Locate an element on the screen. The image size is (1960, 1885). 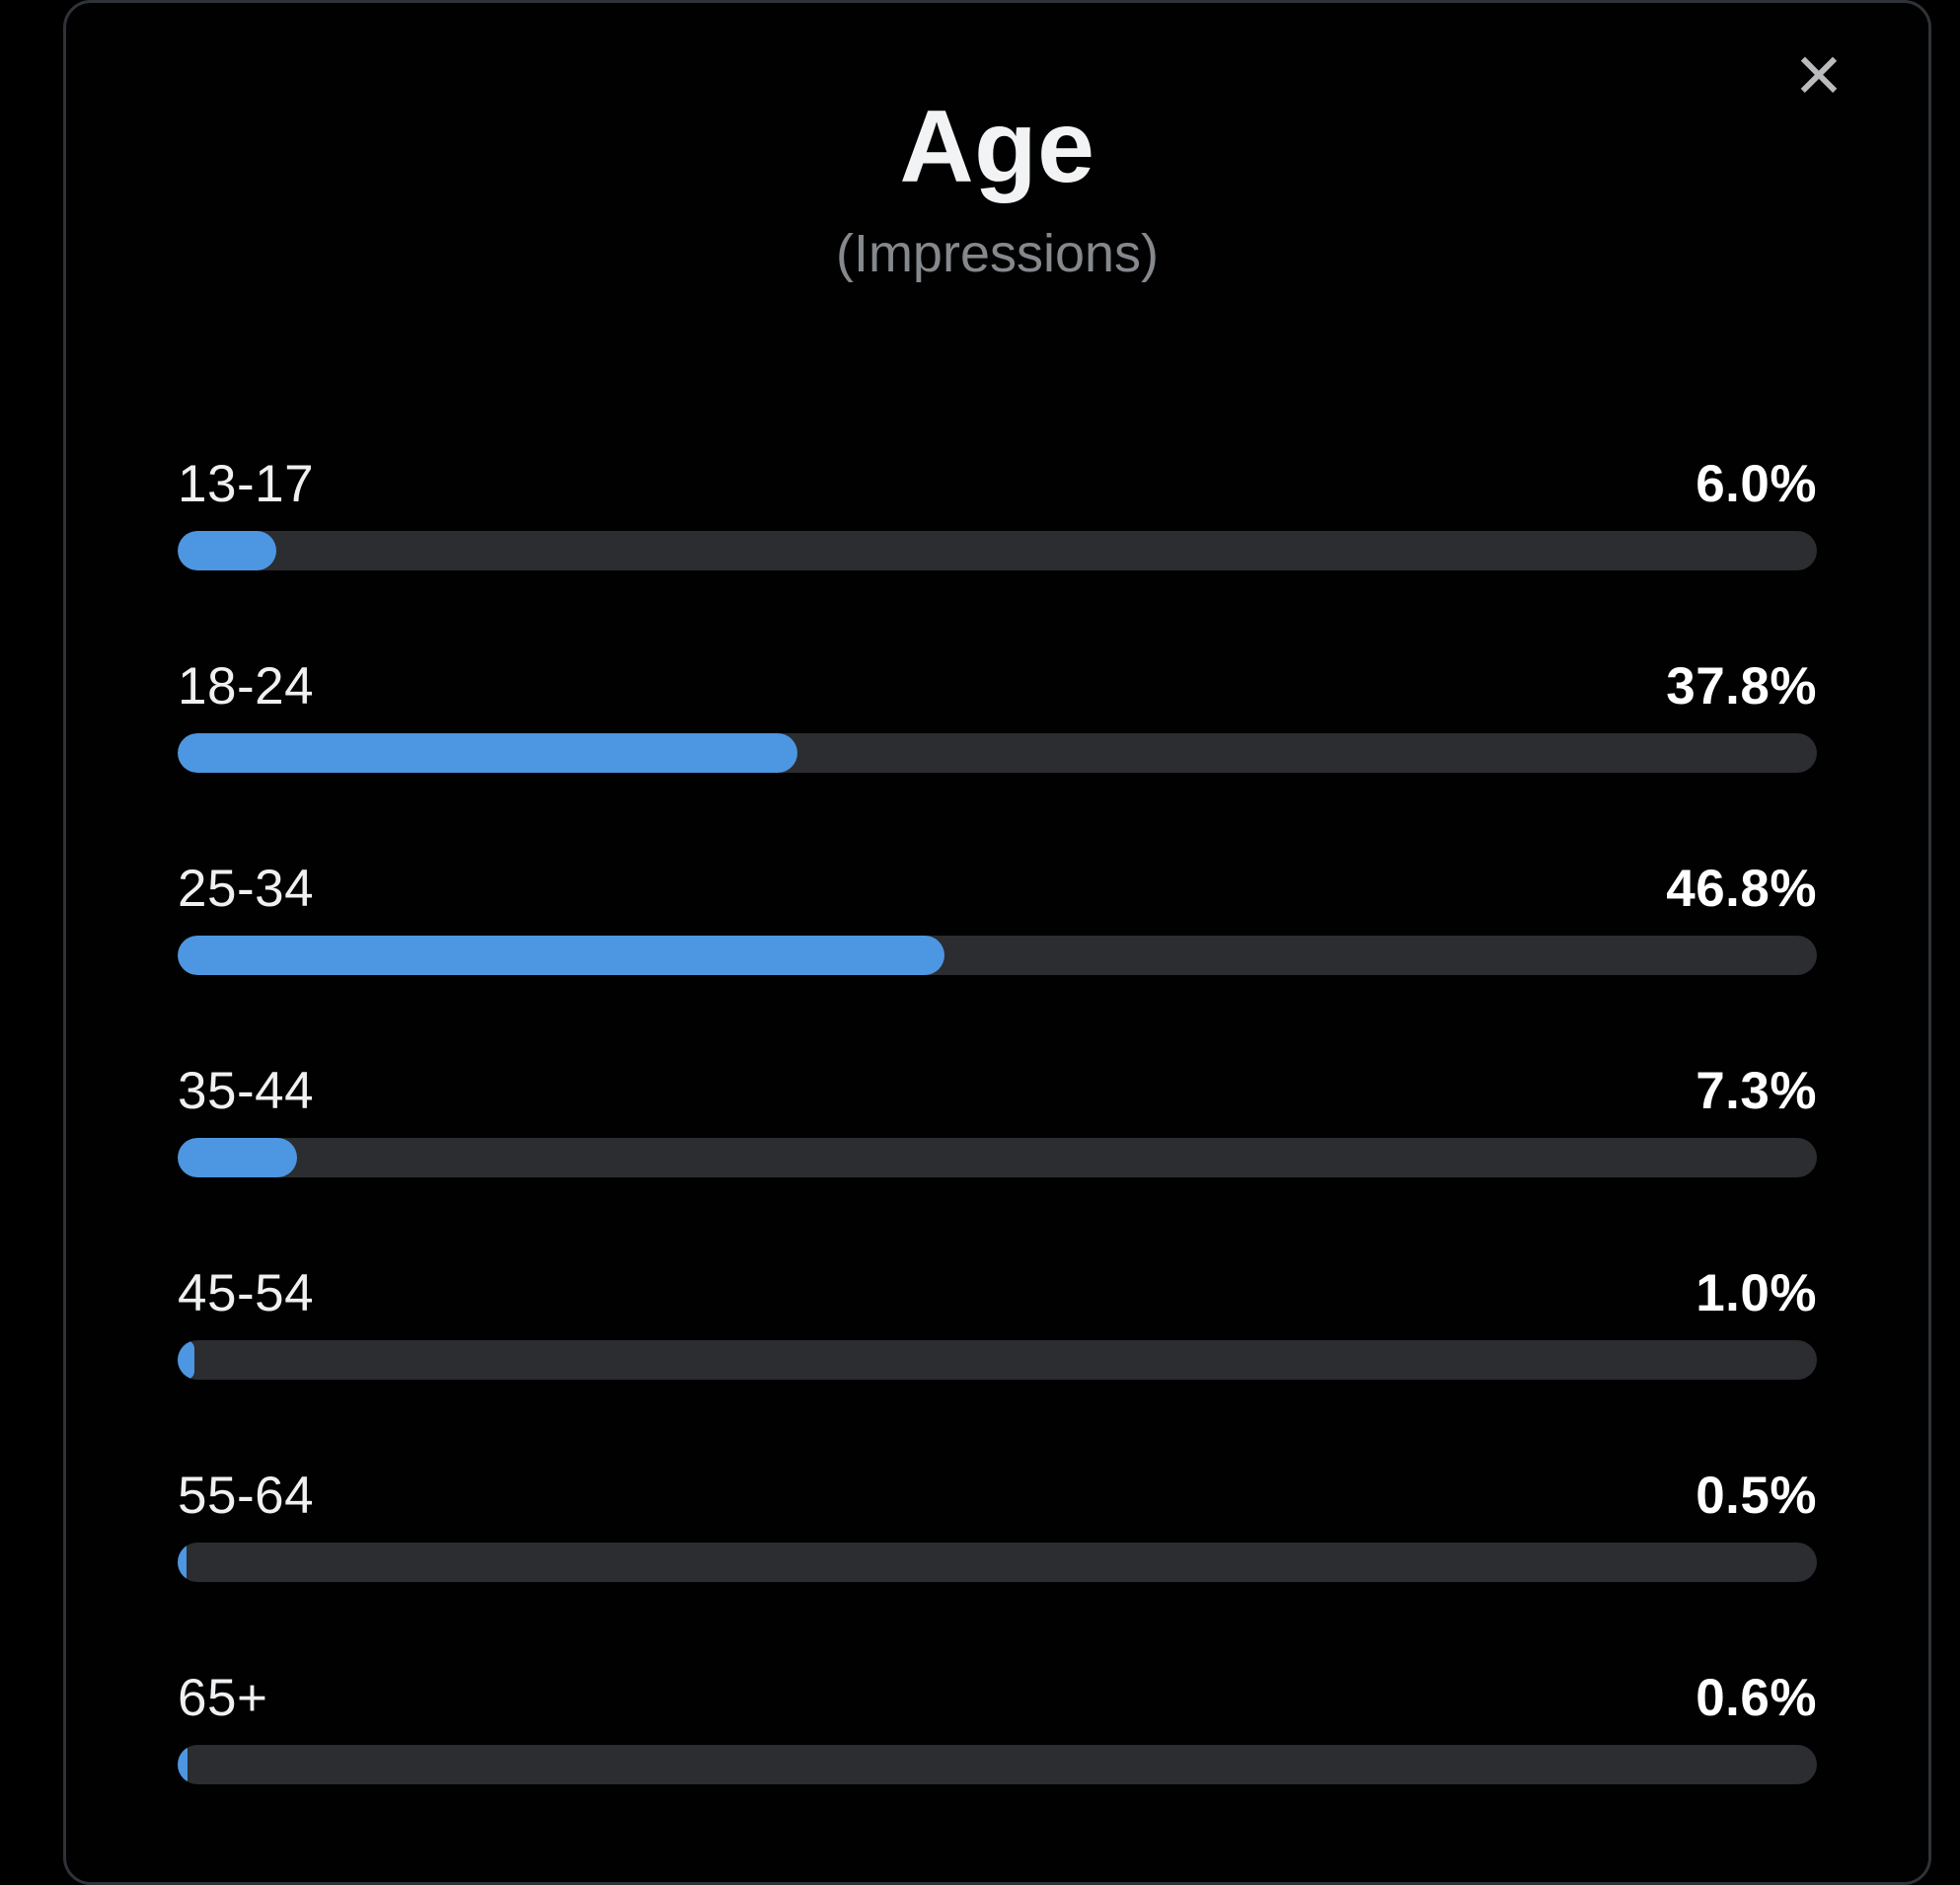
percentage-value: 1.0% is located at coordinates (1756, 1293).